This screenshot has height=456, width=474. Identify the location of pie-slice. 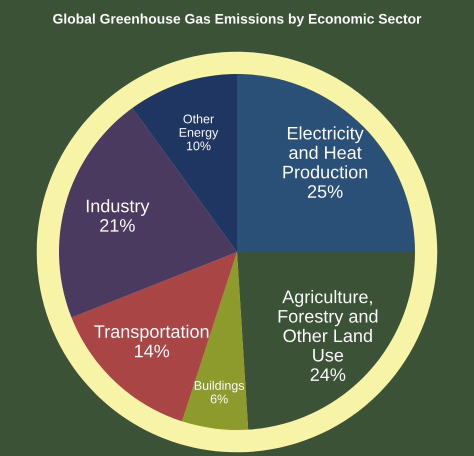
(326, 163).